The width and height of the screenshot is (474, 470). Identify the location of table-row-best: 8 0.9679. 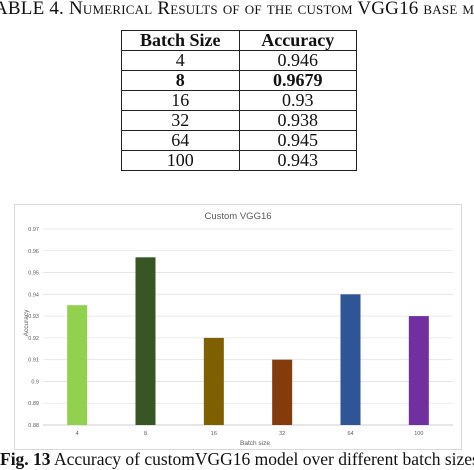
(239, 80).